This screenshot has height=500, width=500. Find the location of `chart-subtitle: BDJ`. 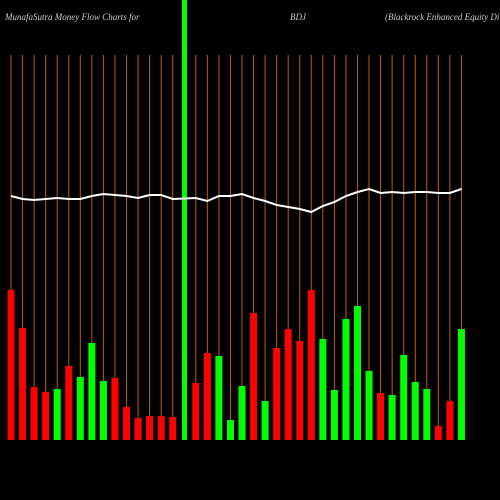

chart-subtitle: BDJ is located at coordinates (298, 17).